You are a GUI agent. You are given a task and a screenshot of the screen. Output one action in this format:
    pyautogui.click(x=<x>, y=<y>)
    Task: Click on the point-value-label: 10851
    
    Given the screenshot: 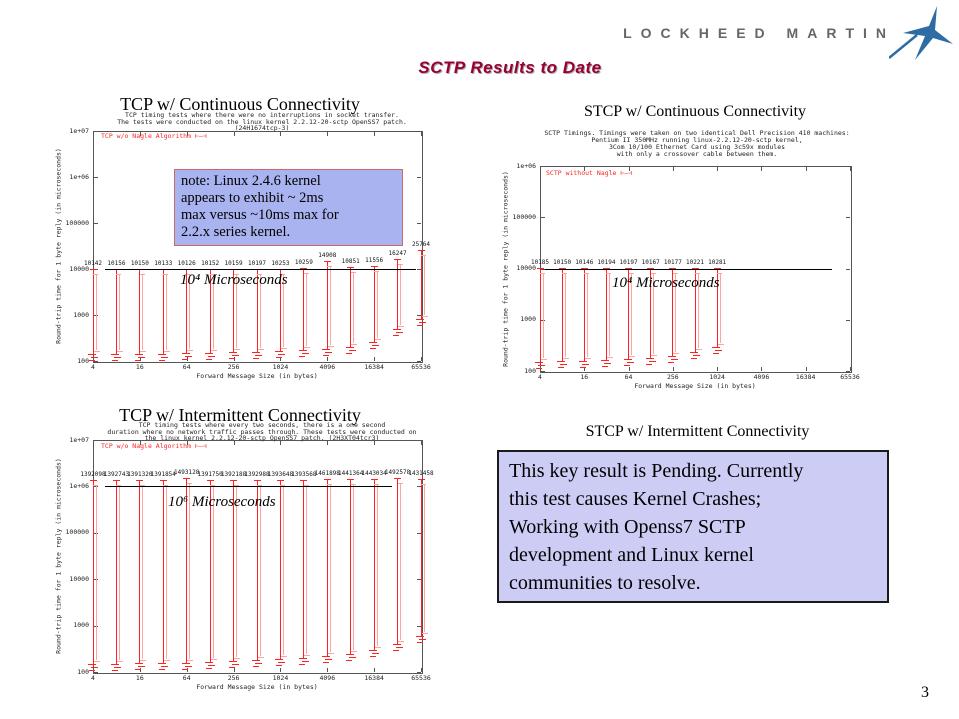 What is the action you would take?
    pyautogui.click(x=350, y=262)
    